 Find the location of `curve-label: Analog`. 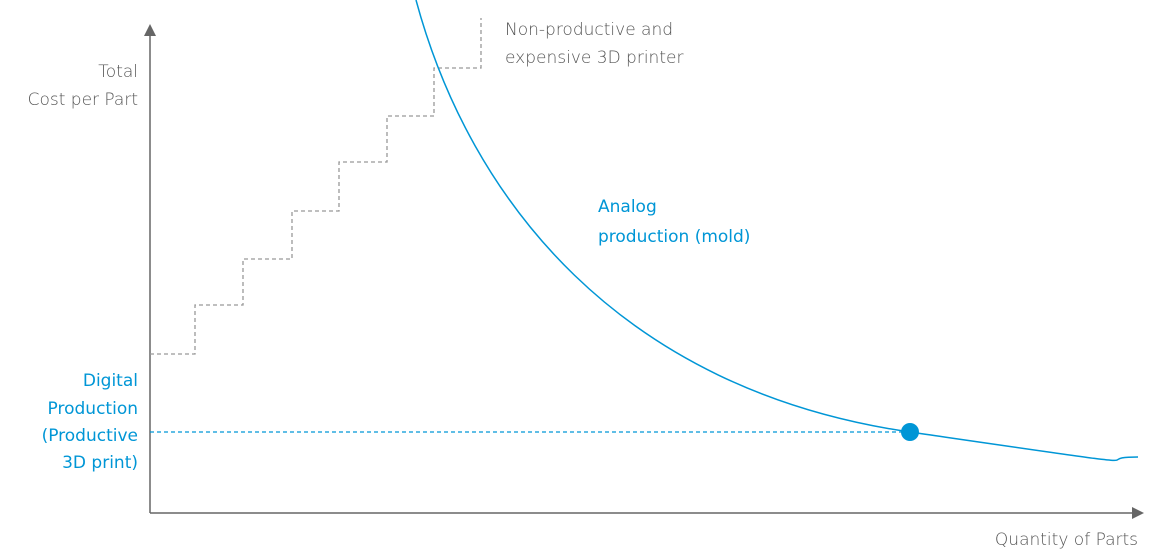

curve-label: Analog is located at coordinates (627, 207).